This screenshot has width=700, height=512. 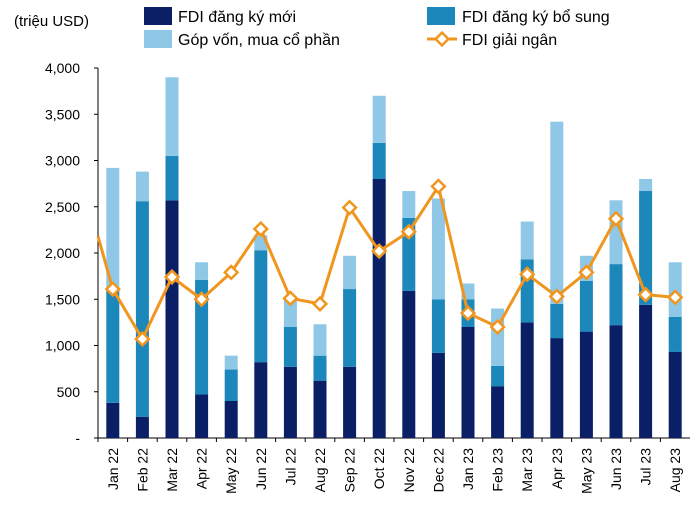 I want to click on x-tick-label: Nov 22, so click(x=409, y=470).